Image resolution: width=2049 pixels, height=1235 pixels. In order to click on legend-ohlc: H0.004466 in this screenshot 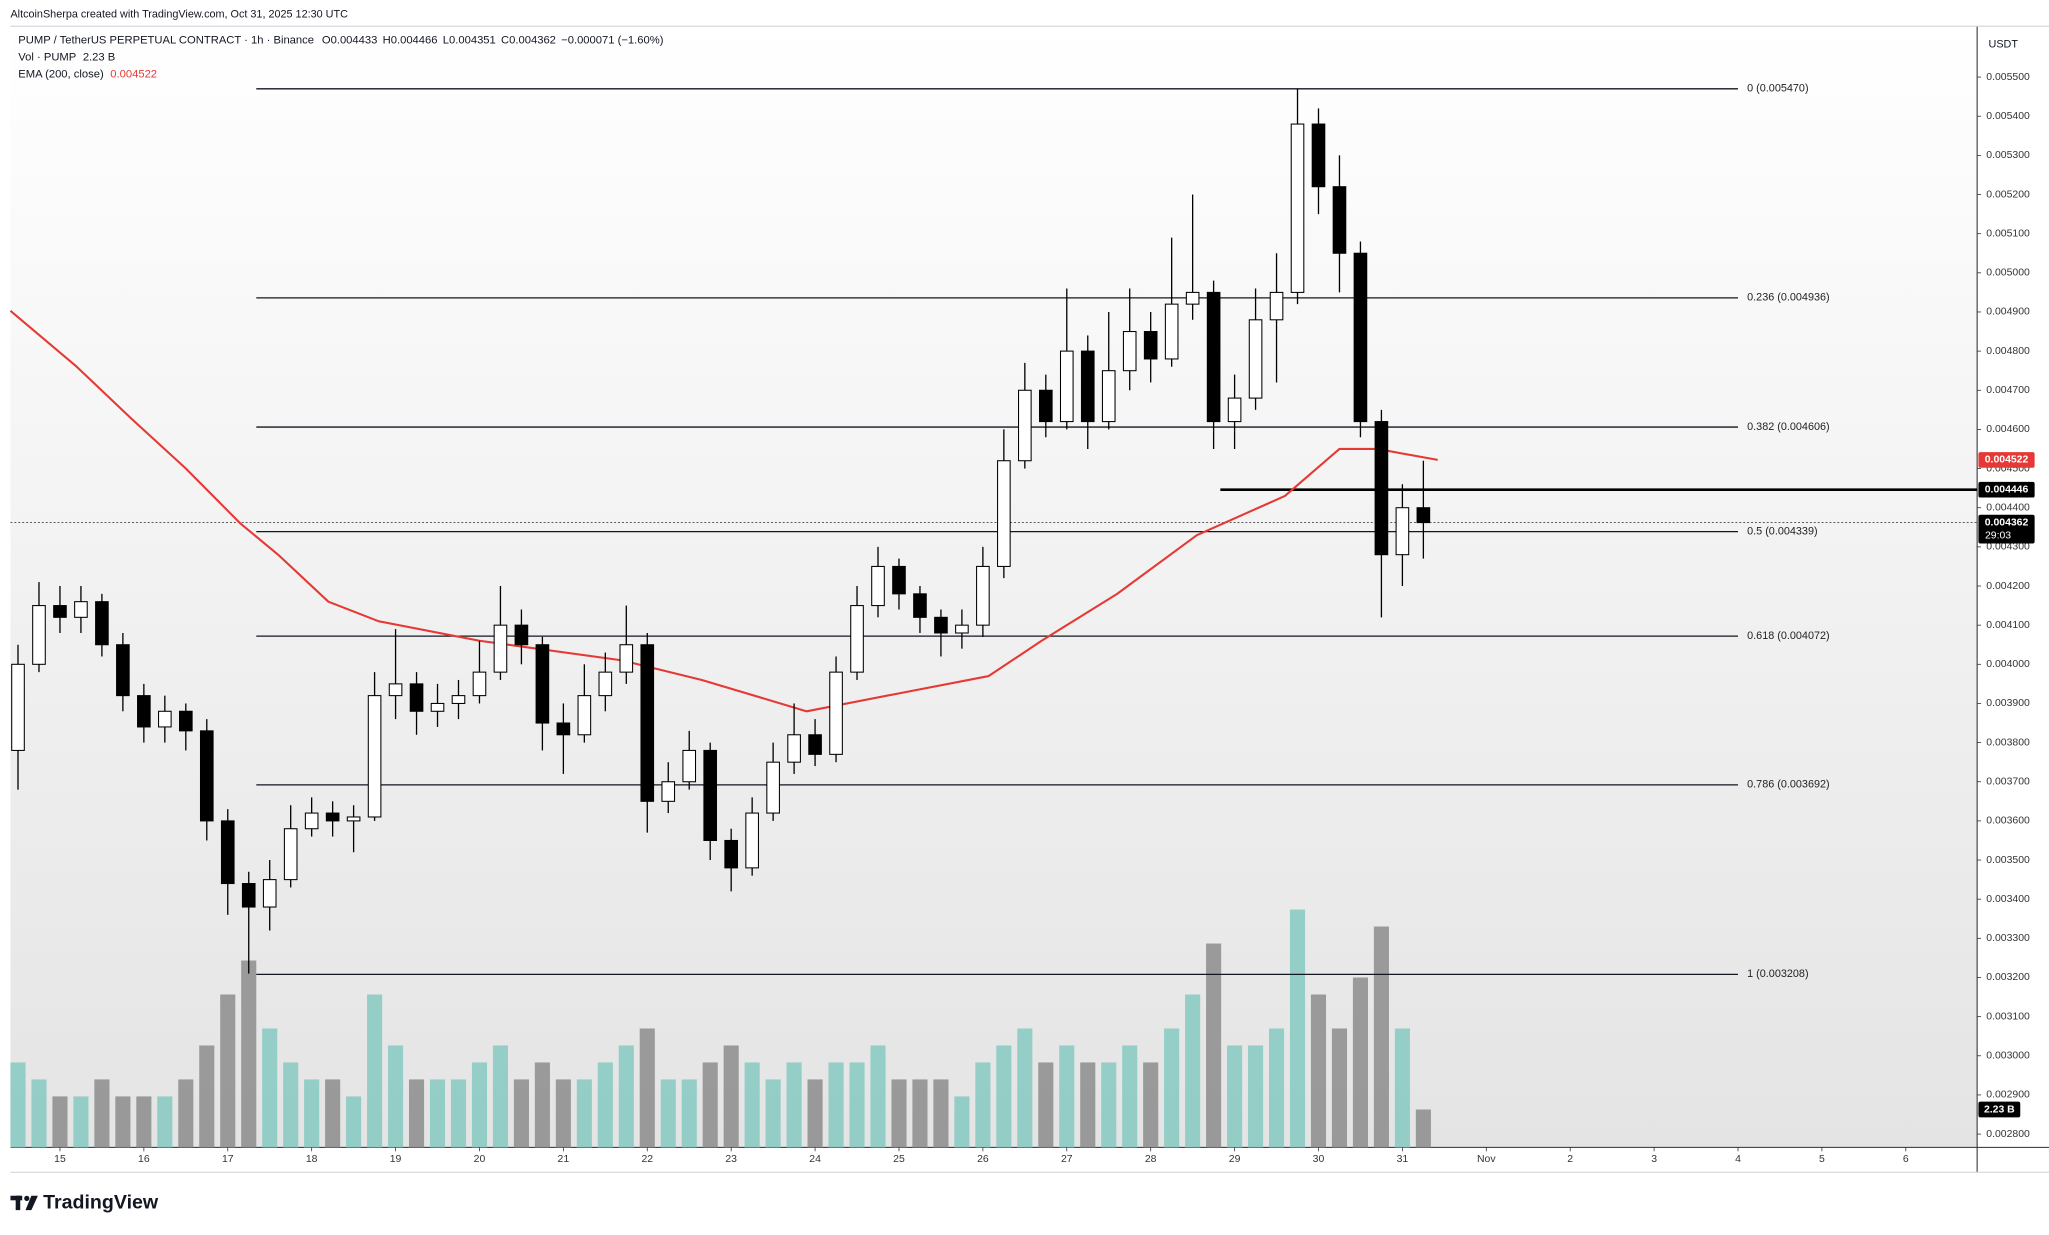, I will do `click(410, 41)`.